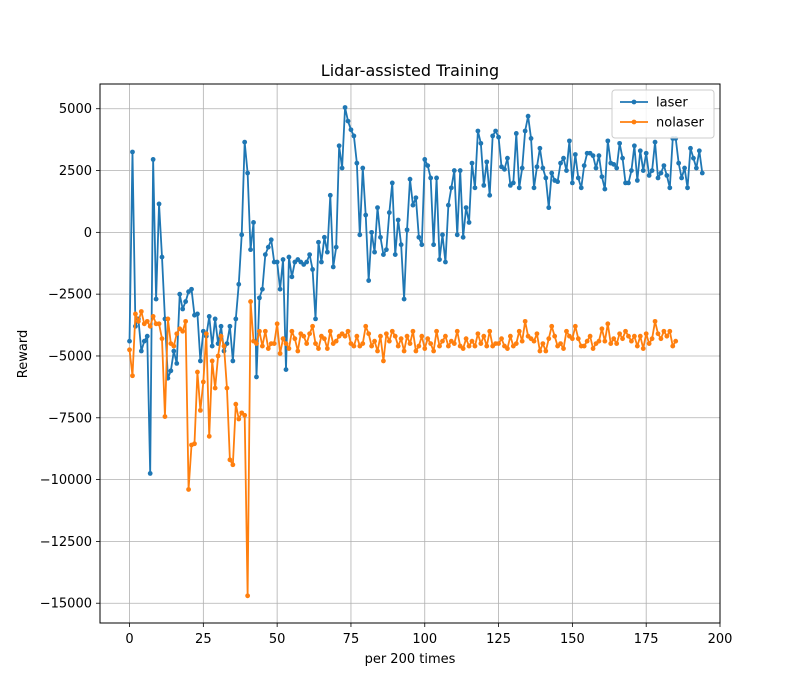 The height and width of the screenshot is (700, 800). I want to click on y-tick-label: −2500, so click(70, 295).